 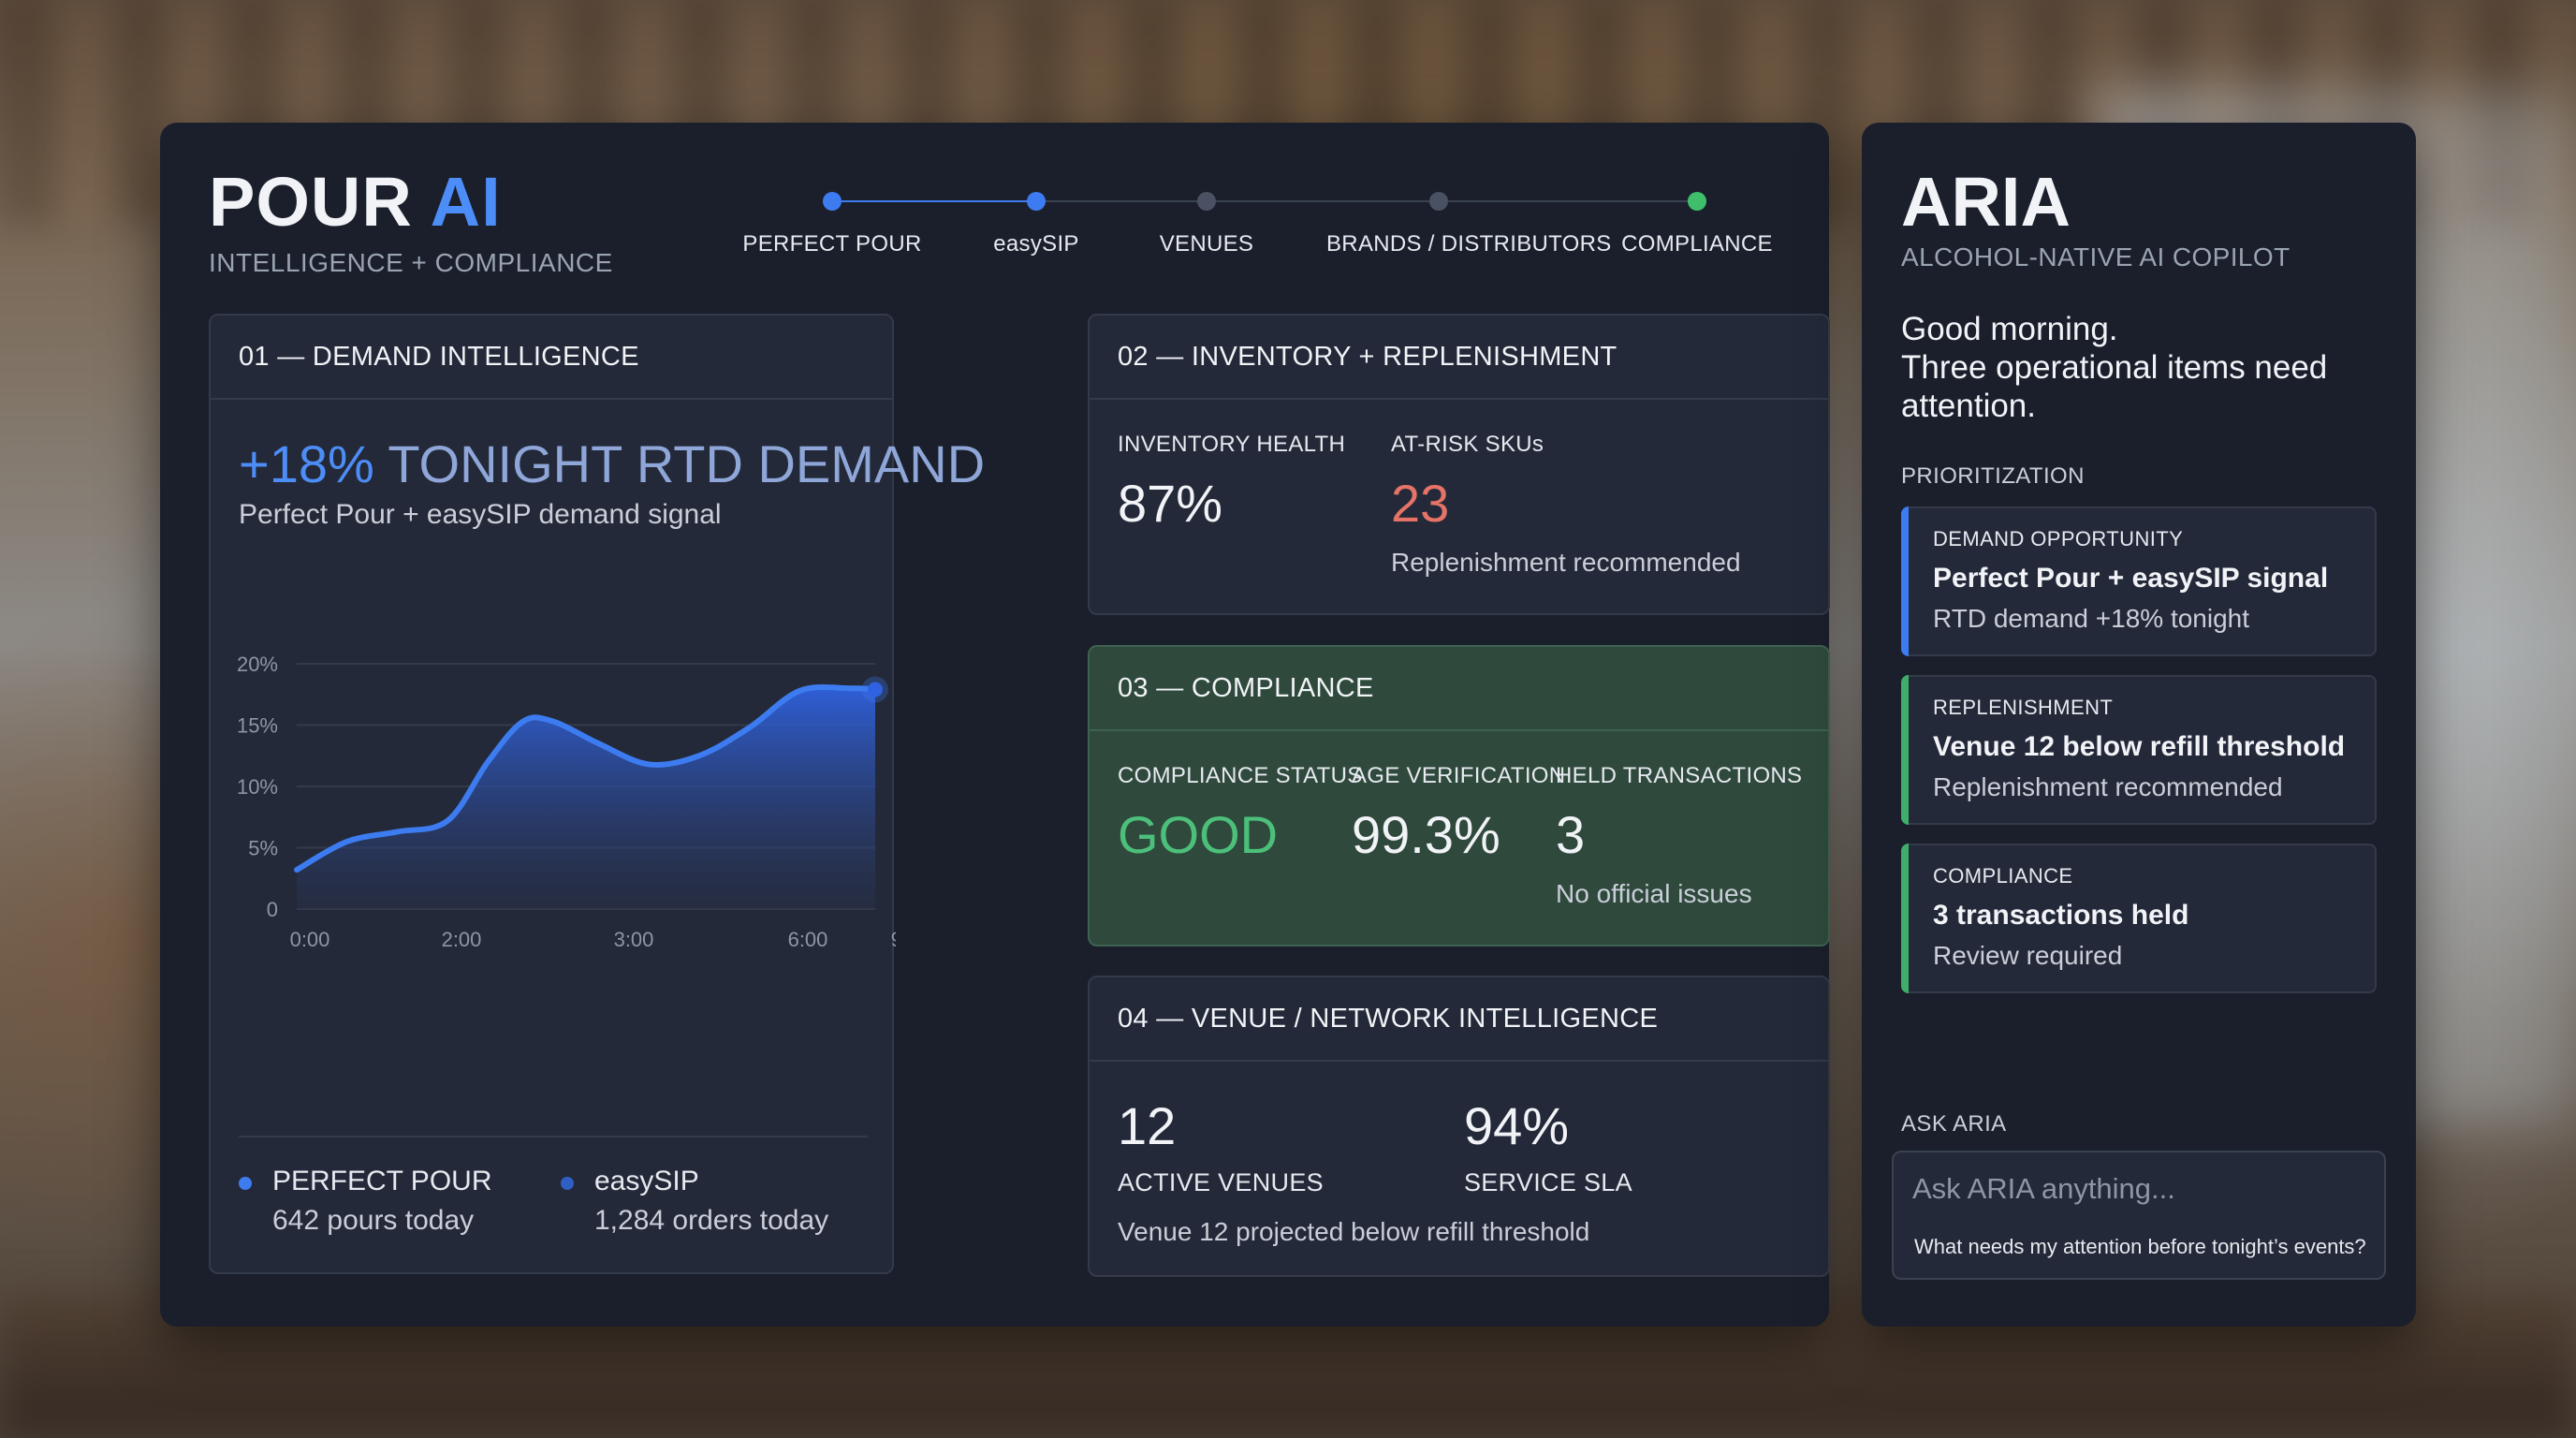 I want to click on aria-greeting-line: Good morning., so click(x=2010, y=329).